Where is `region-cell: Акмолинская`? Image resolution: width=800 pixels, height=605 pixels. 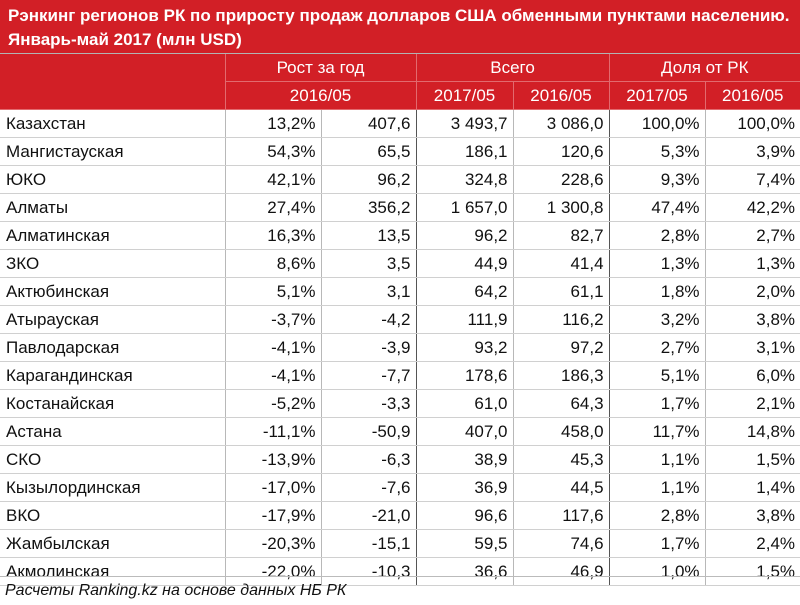
region-cell: Акмолинская is located at coordinates (113, 571).